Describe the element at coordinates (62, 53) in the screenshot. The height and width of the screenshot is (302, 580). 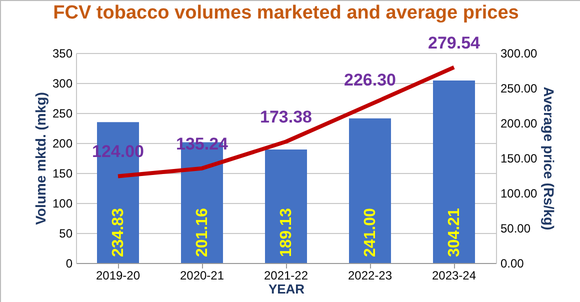
I see `y-tick-label: 350` at that location.